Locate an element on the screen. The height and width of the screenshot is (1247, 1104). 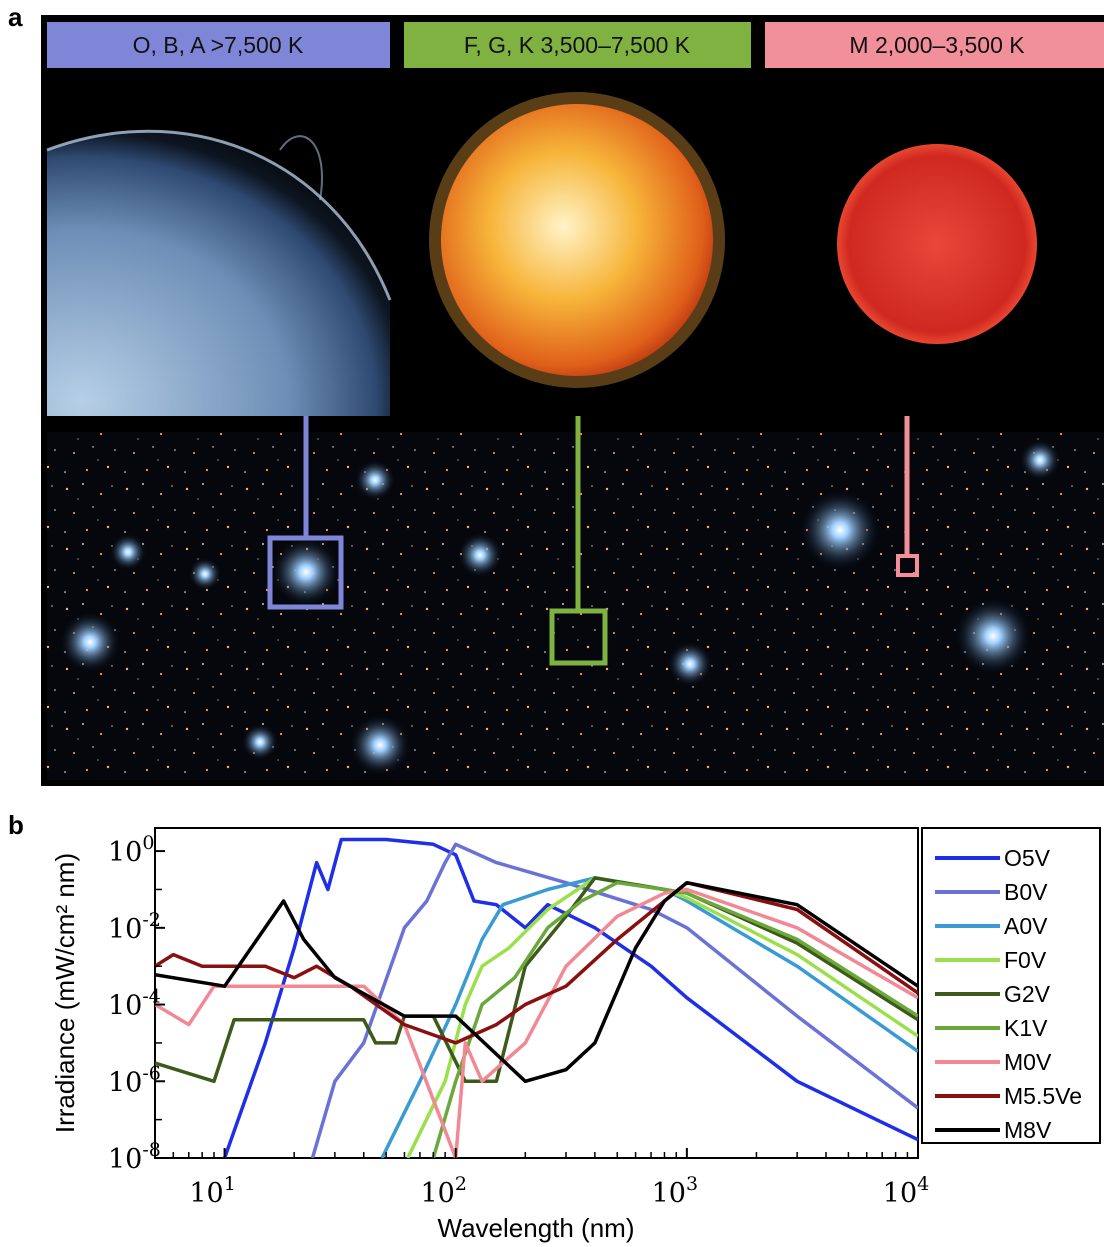
y-axis-title: Irradiance (mW/cm² nm) is located at coordinates (65, 993).